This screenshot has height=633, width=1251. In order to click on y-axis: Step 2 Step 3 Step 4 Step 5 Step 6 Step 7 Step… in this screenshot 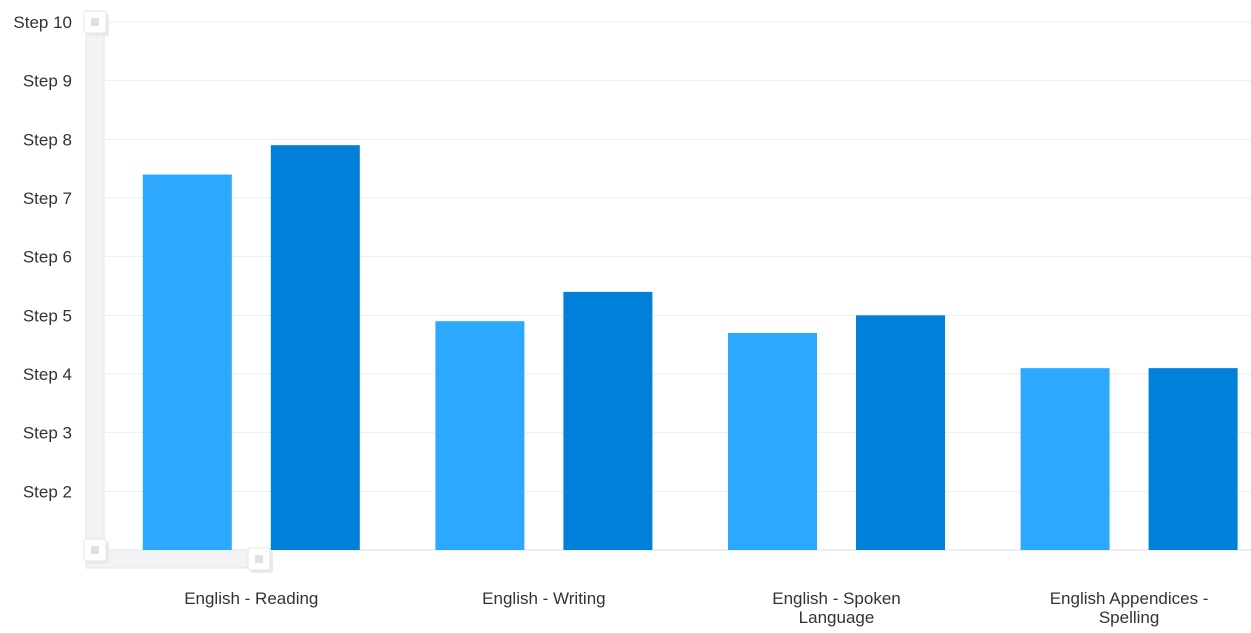, I will do `click(42, 257)`.